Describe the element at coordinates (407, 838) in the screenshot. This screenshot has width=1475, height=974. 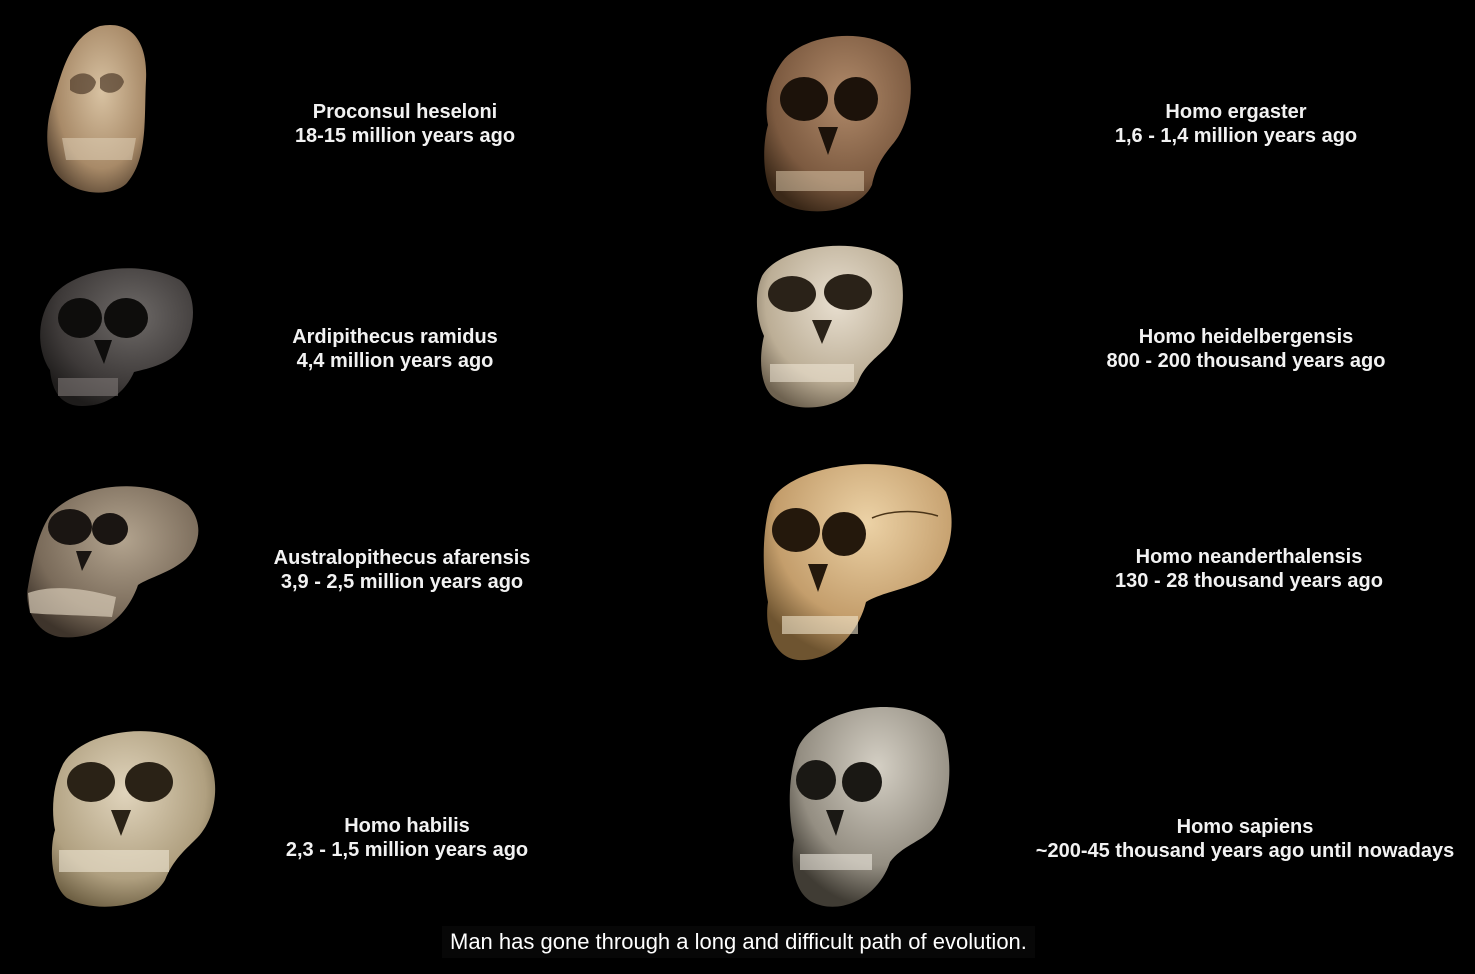
I see `species-caption: Homo habilis 2,3 - 1,5 million years ago` at that location.